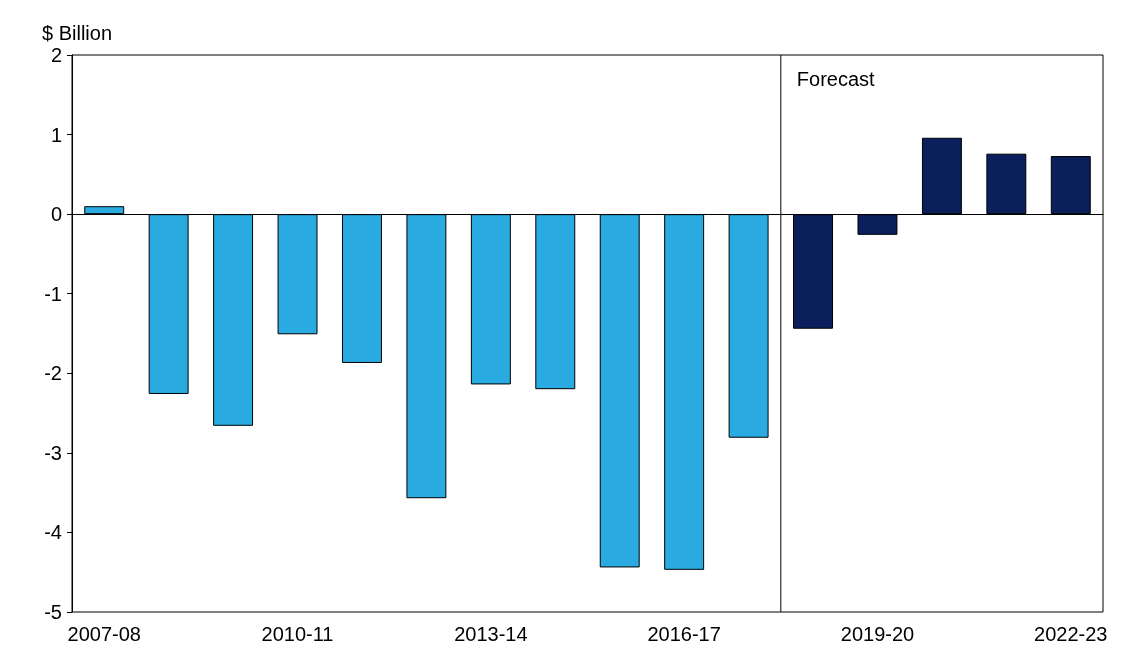 This screenshot has height=672, width=1135. I want to click on y-tick-label: -5, so click(53, 612).